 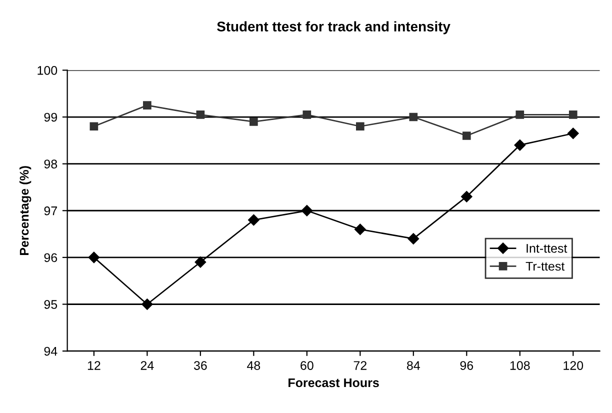 I want to click on x-tick-label: 84, so click(x=413, y=365).